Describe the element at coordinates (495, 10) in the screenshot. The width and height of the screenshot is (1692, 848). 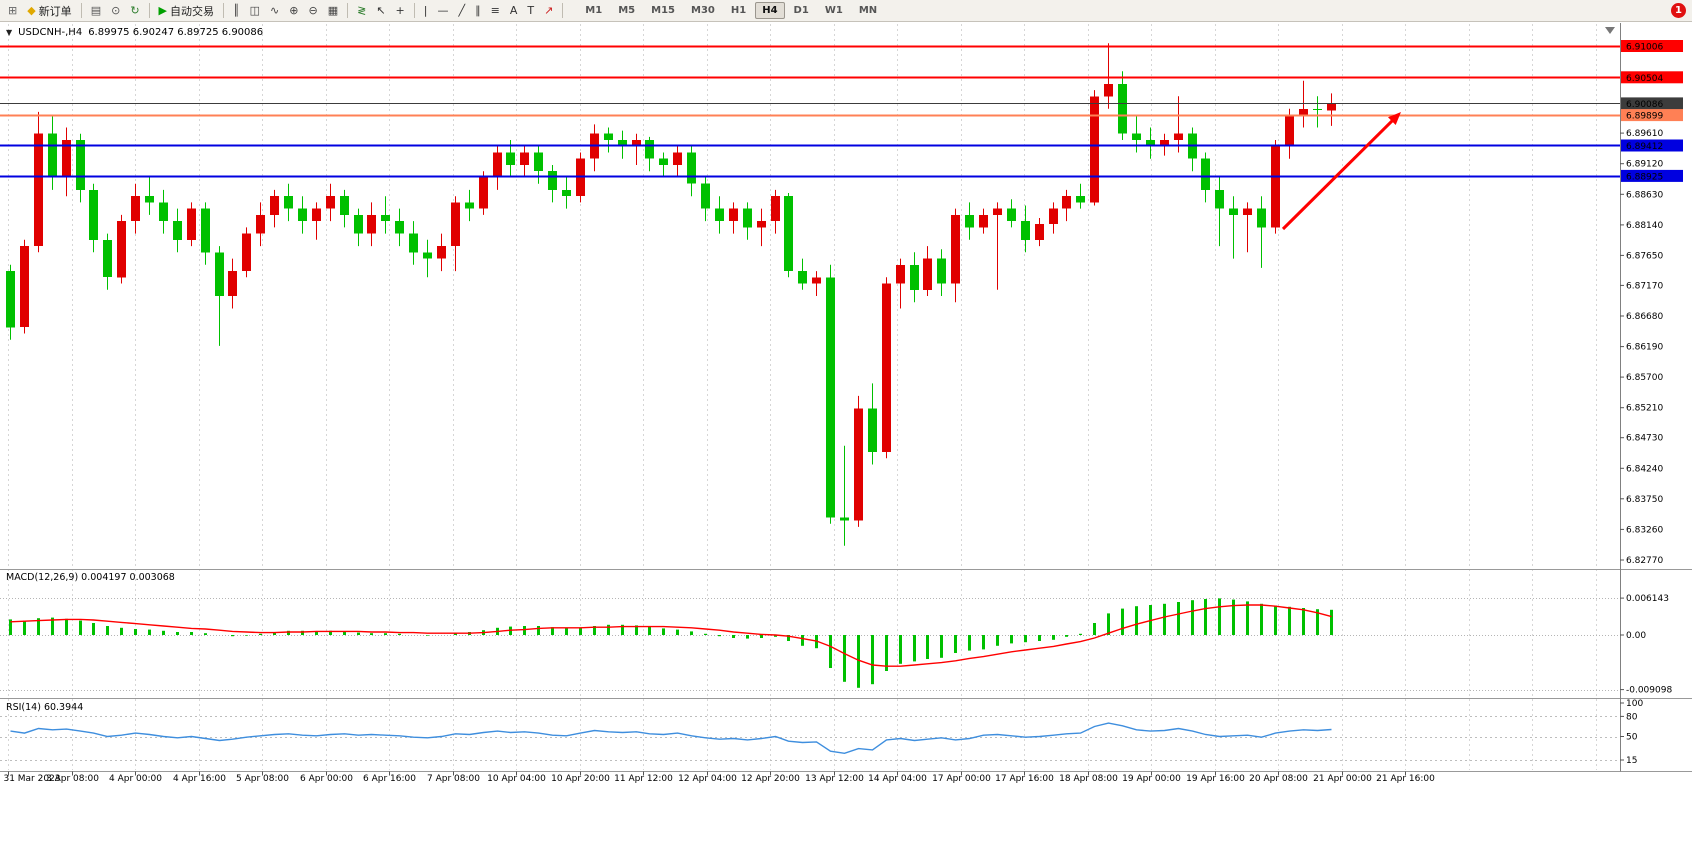
I see `fibonacci-icon: ≡` at that location.